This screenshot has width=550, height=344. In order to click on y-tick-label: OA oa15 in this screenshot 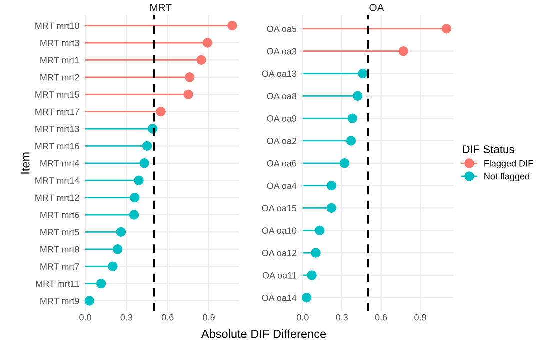, I will do `click(279, 208)`.